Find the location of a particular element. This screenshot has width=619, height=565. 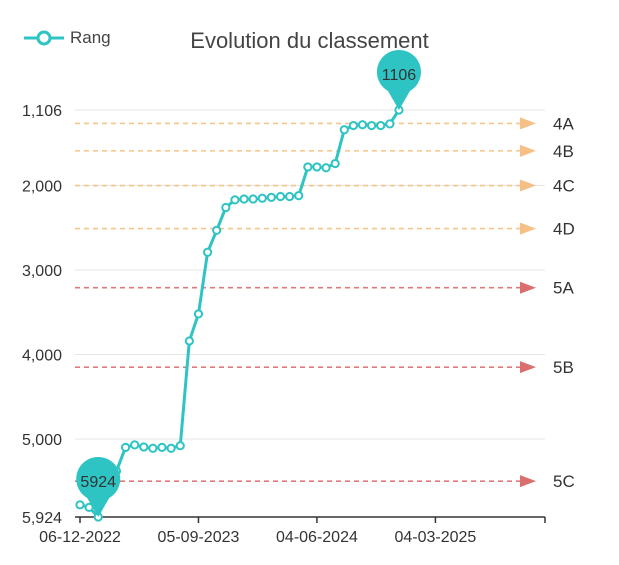

y-tick-label: 3,000 is located at coordinates (42, 271).